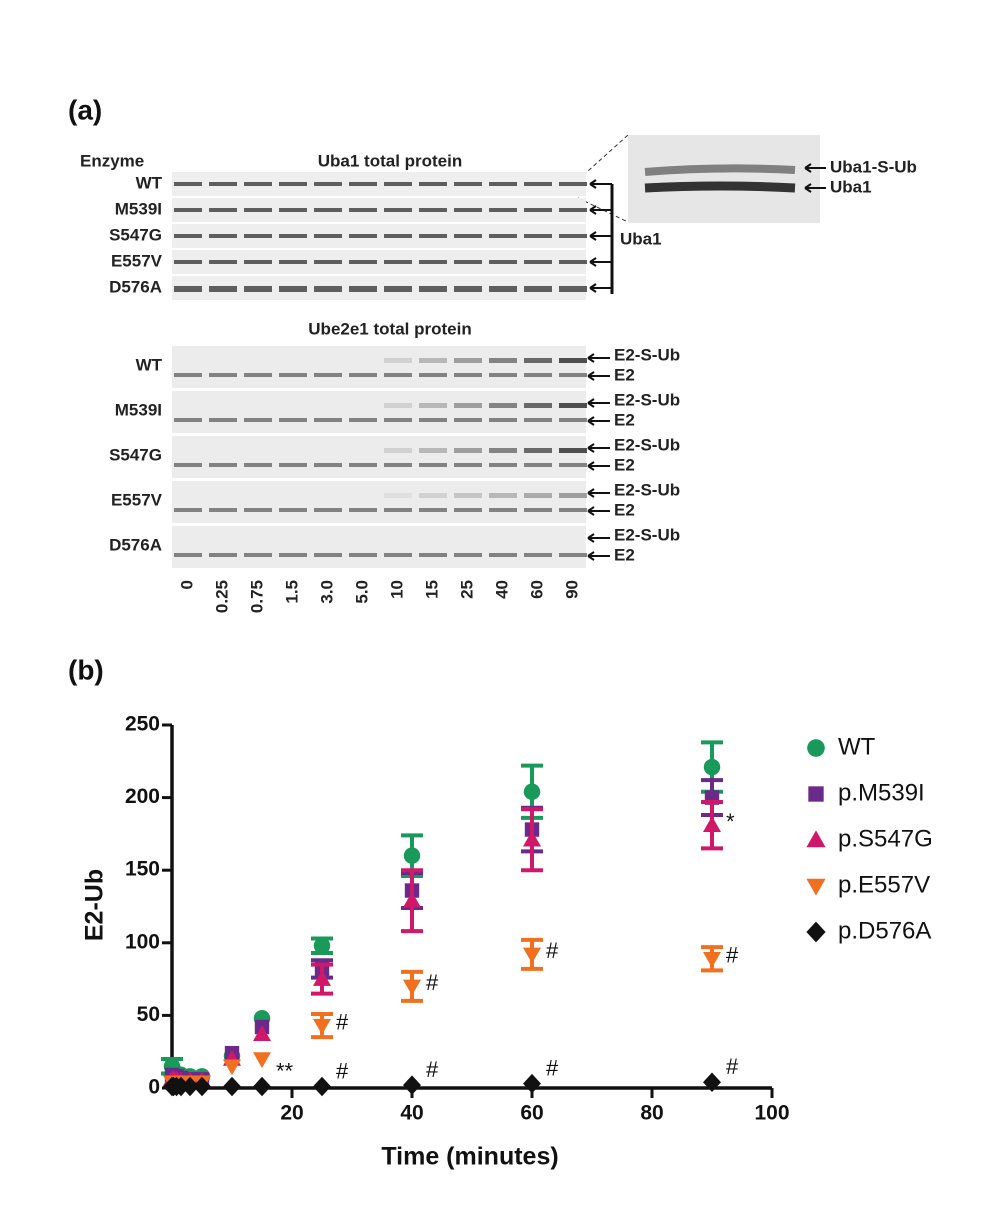  I want to click on x-tick-label: 40, so click(411, 1113).